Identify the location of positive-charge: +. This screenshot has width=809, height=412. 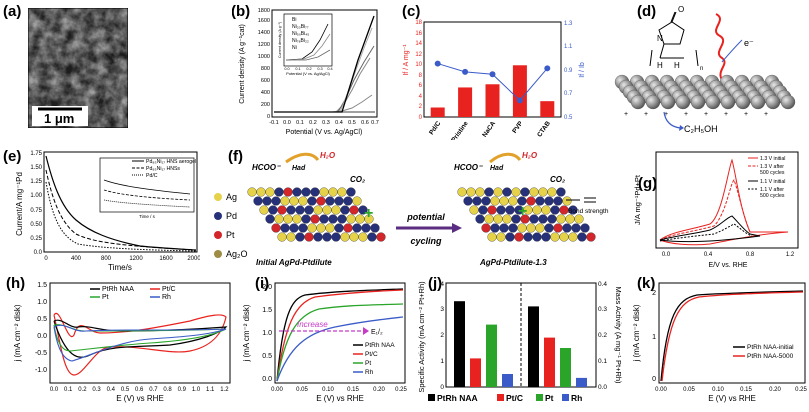
(746, 114).